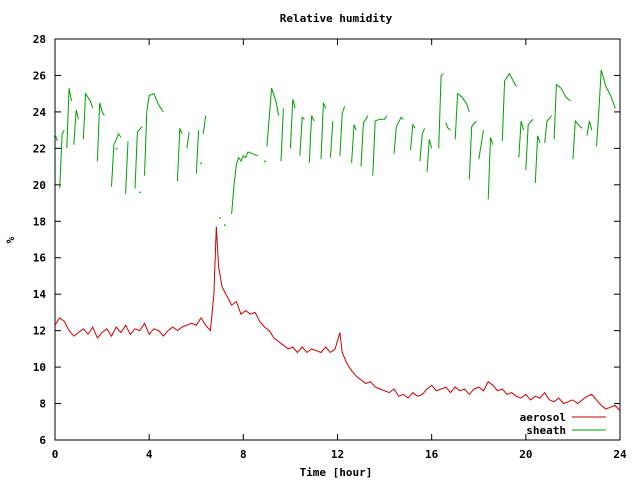 This screenshot has width=640, height=480. I want to click on y-tick-label: 14, so click(40, 294).